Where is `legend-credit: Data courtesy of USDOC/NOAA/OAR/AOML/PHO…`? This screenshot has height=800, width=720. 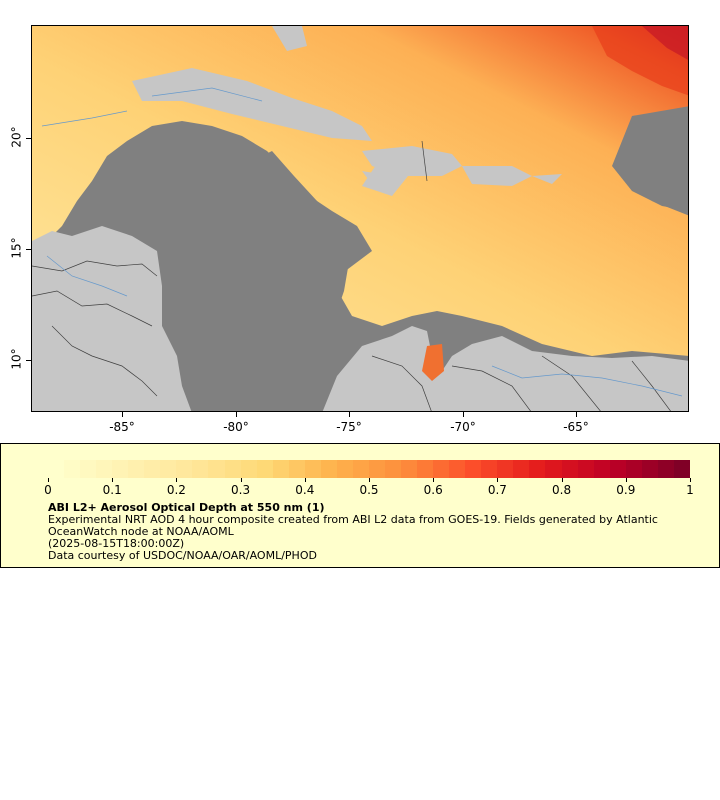 legend-credit: Data courtesy of USDOC/NOAA/OAR/AOML/PHO… is located at coordinates (182, 555).